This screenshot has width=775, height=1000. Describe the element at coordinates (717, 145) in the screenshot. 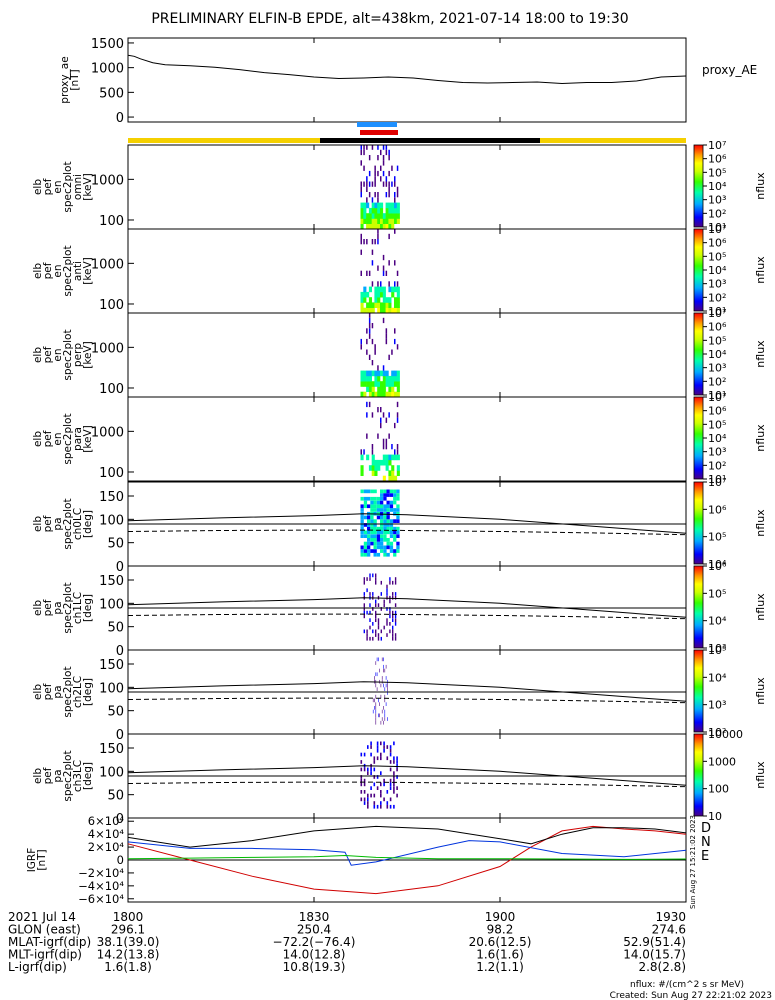

I see `colorbar-tick-label: 10⁷` at that location.